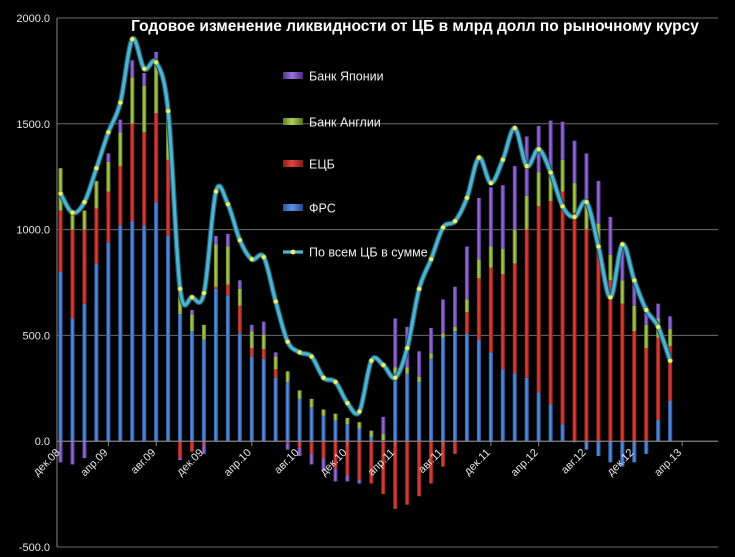 The width and height of the screenshot is (735, 557). I want to click on x-tick-label: апр.12, so click(525, 463).